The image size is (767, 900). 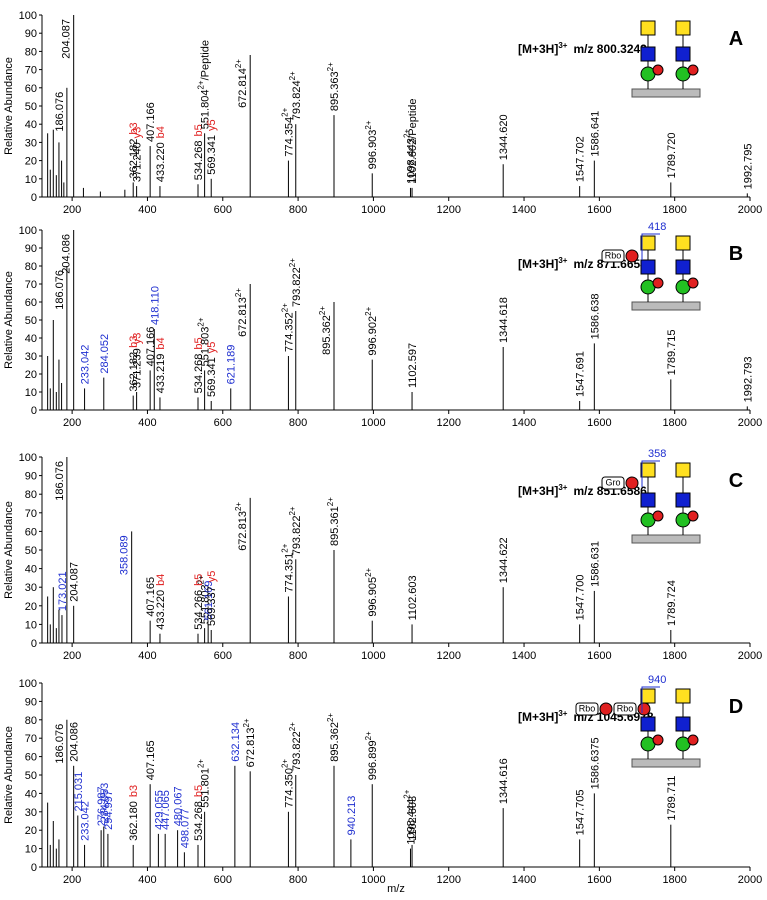 What do you see at coordinates (295, 282) in the screenshot?
I see `peak-label: 793.8222+` at bounding box center [295, 282].